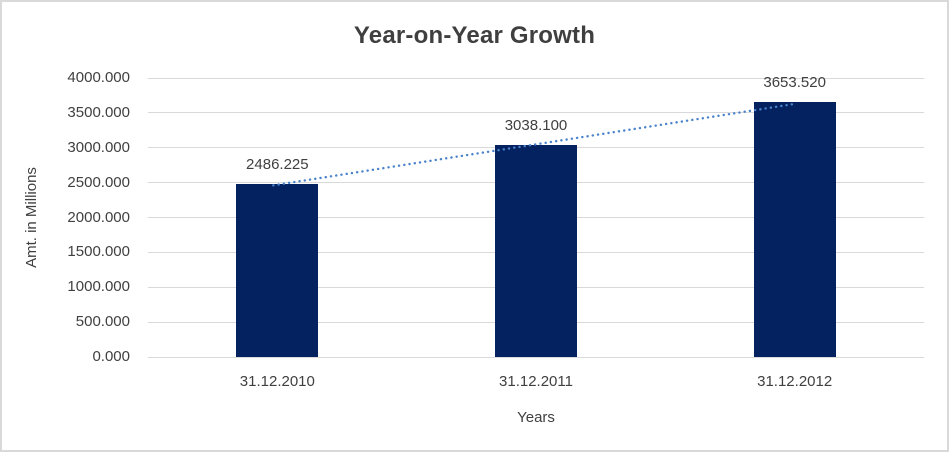 The width and height of the screenshot is (949, 452). Describe the element at coordinates (794, 83) in the screenshot. I see `bar-value-label: 3653.520` at that location.